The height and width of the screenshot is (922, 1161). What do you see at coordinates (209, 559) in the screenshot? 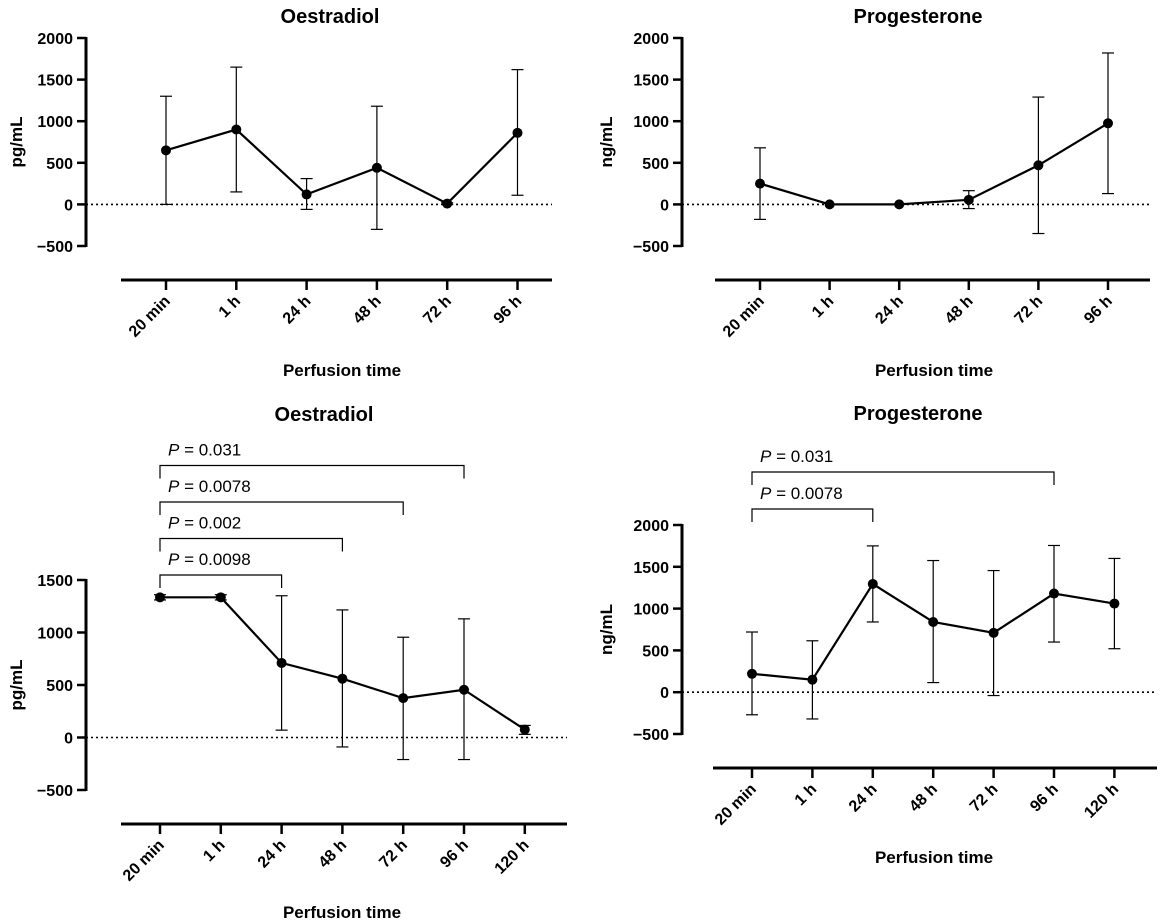
I see `significance-label: P = 0.0098` at bounding box center [209, 559].